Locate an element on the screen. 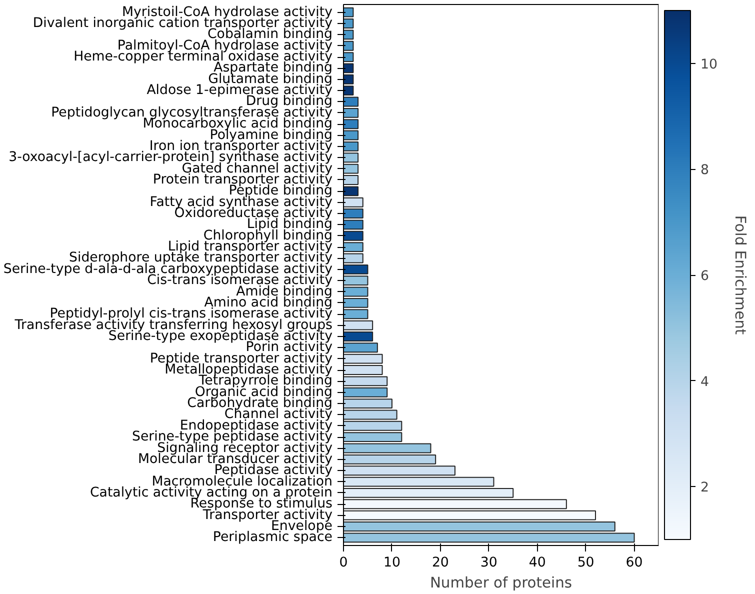 The height and width of the screenshot is (594, 755). x-tick-label: 60 is located at coordinates (634, 563).